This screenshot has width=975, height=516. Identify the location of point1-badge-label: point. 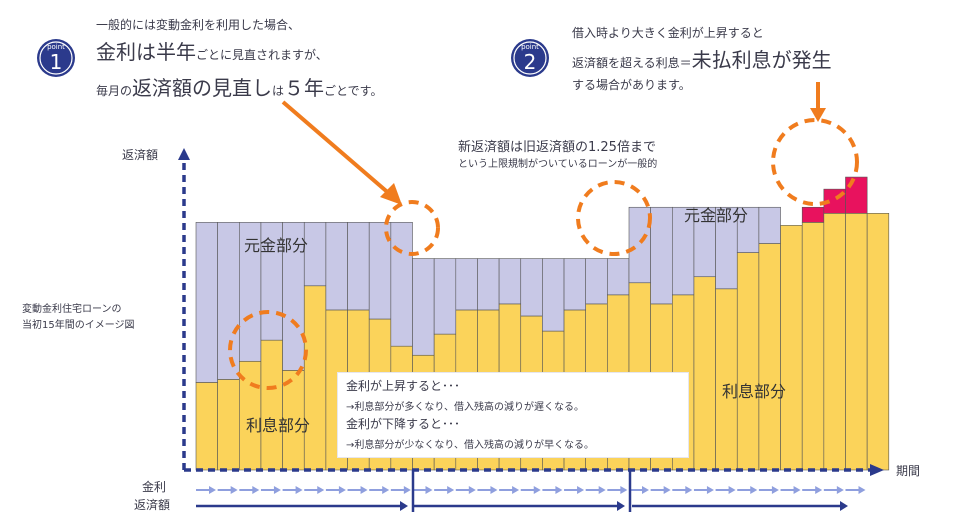
(56, 47).